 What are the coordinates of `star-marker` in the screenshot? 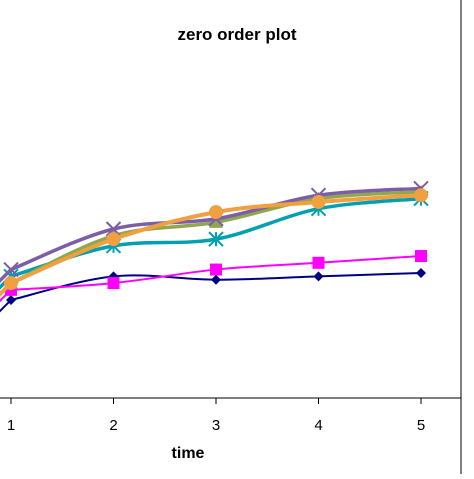 It's located at (216, 239).